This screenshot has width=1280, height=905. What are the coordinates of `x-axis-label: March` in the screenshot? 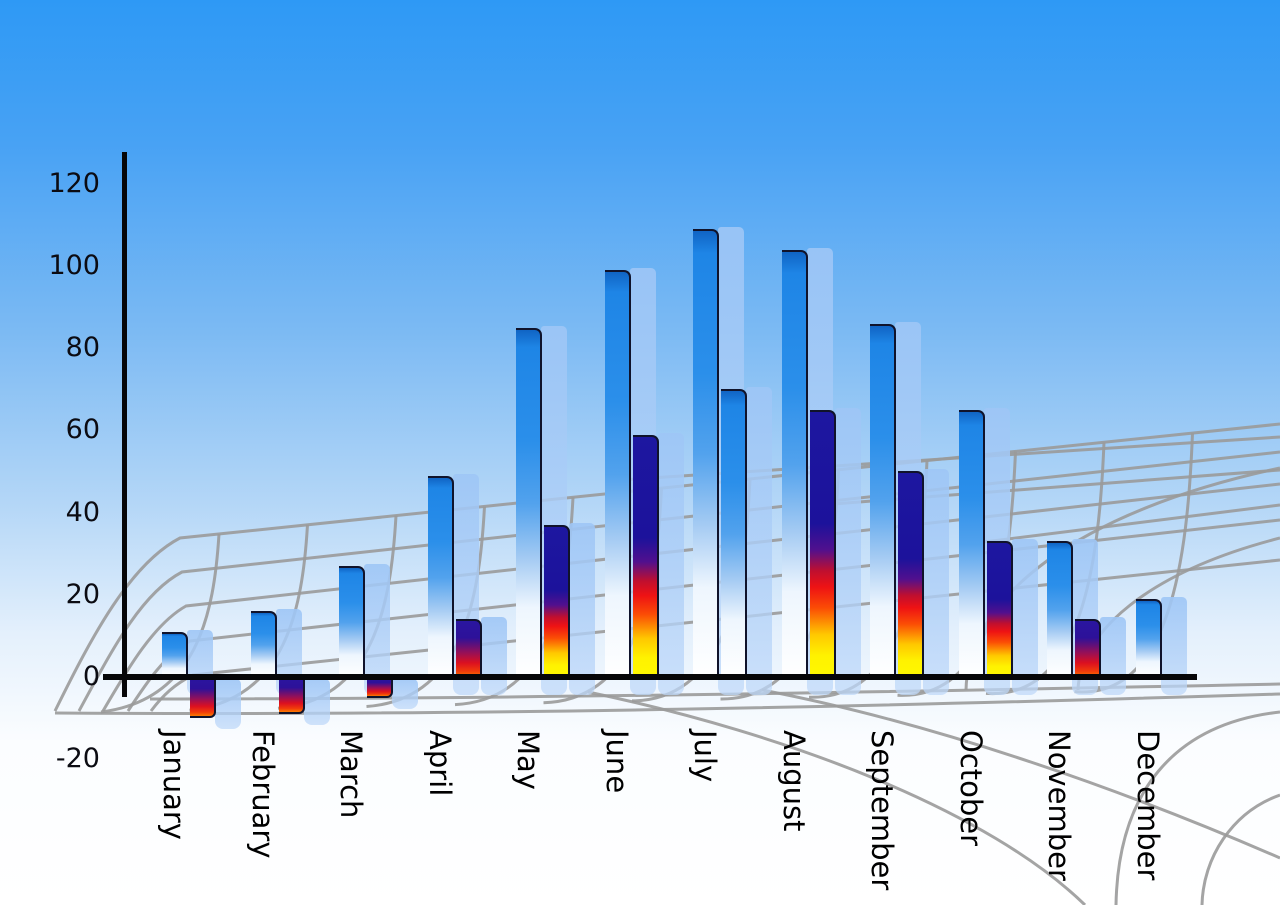 It's located at (351, 774).